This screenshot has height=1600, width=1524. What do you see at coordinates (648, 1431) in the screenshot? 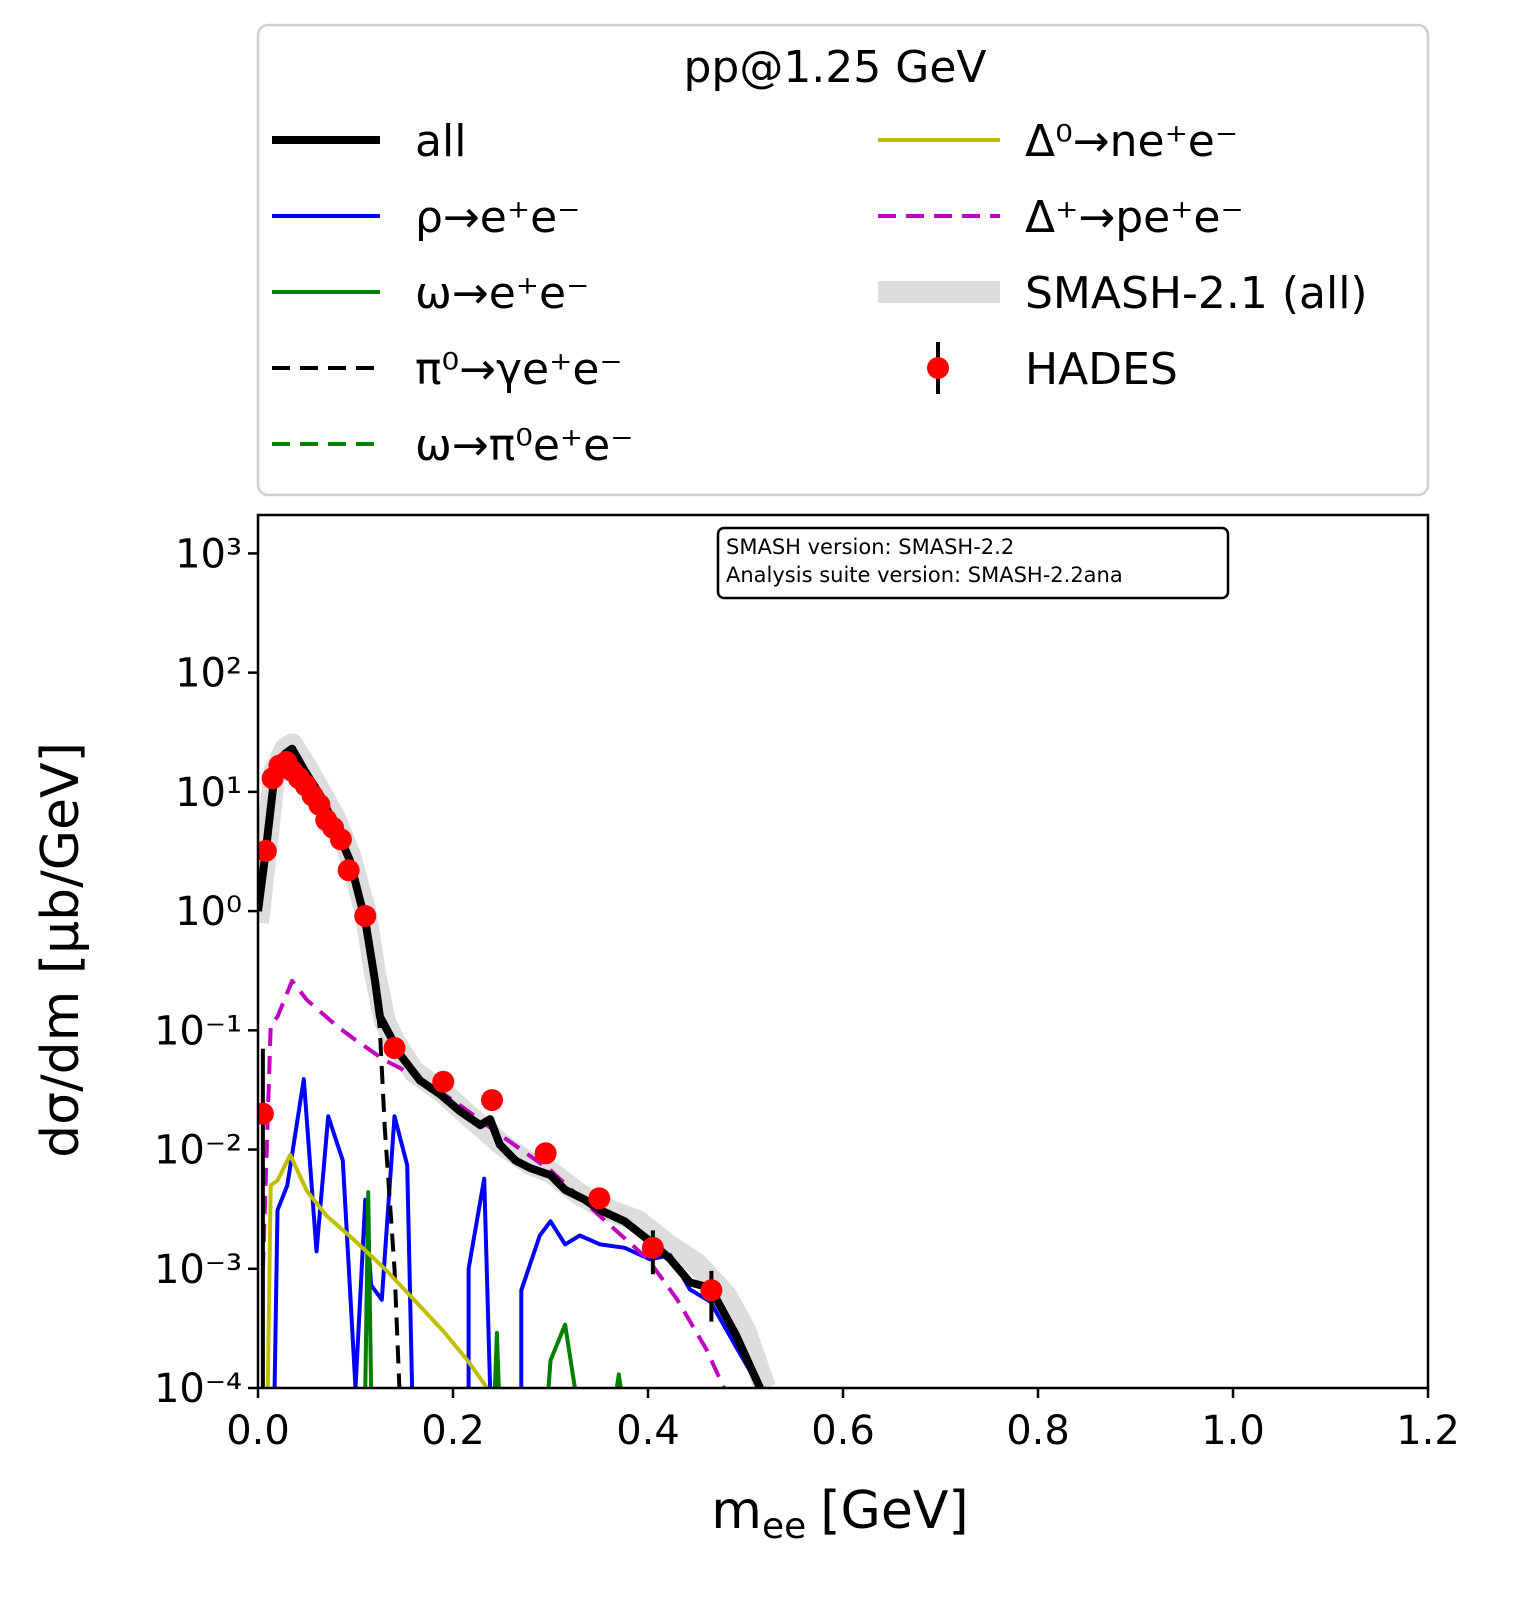
I see `x-tick-label: 0.4` at bounding box center [648, 1431].